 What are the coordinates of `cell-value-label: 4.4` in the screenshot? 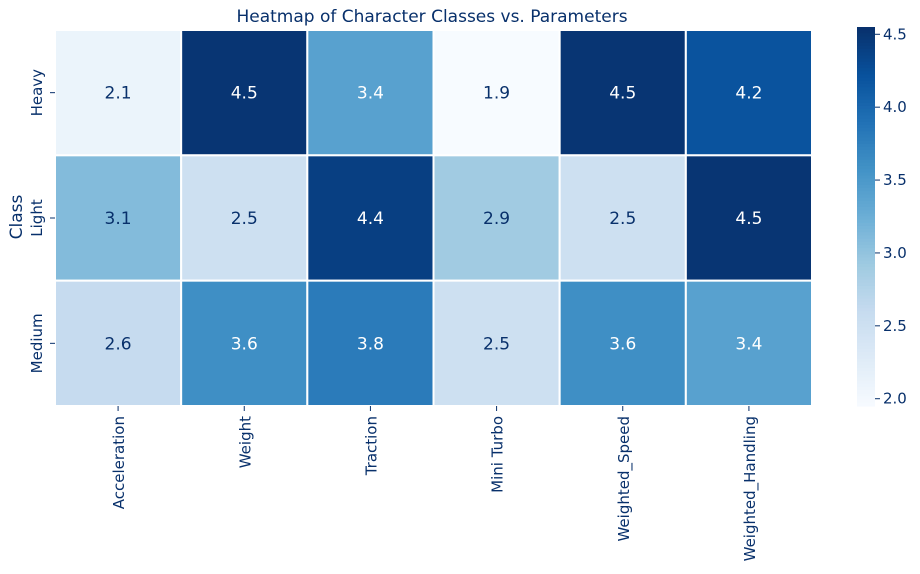 It's located at (370, 219).